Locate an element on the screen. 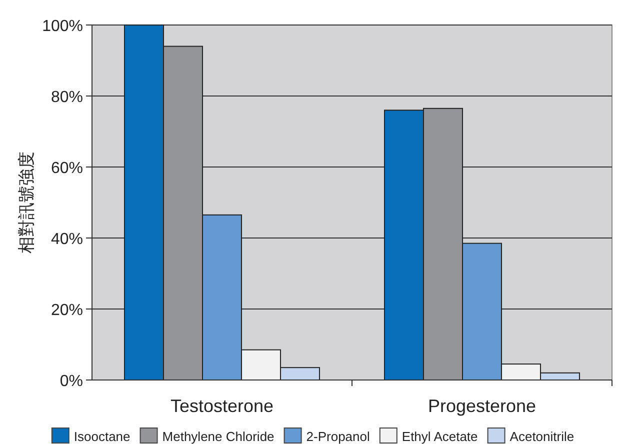  y-tick-label: 80% is located at coordinates (66, 97).